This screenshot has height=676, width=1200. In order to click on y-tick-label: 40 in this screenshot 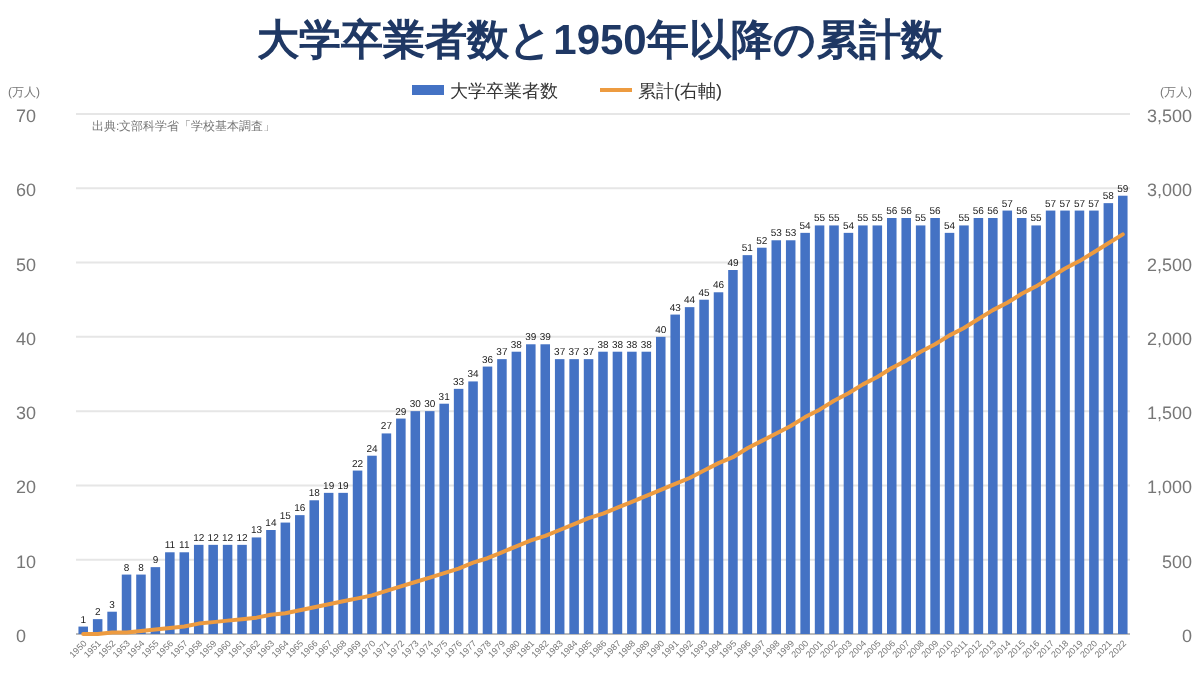, I will do `click(26, 338)`.